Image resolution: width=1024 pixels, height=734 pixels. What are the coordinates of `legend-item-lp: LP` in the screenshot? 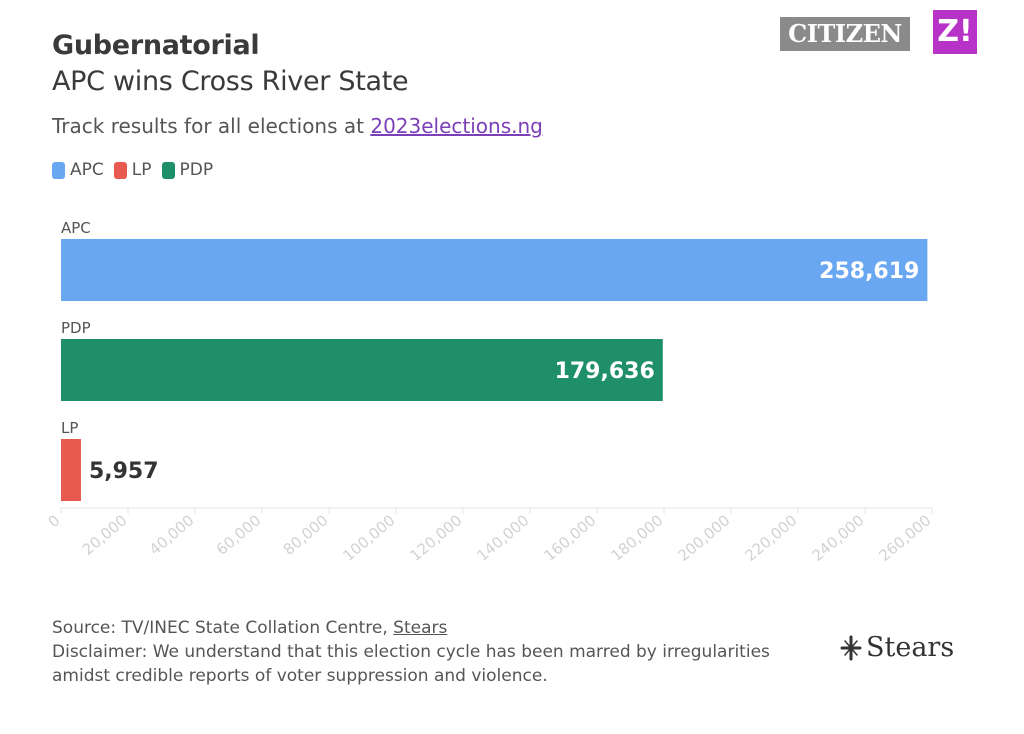 It's located at (132, 170).